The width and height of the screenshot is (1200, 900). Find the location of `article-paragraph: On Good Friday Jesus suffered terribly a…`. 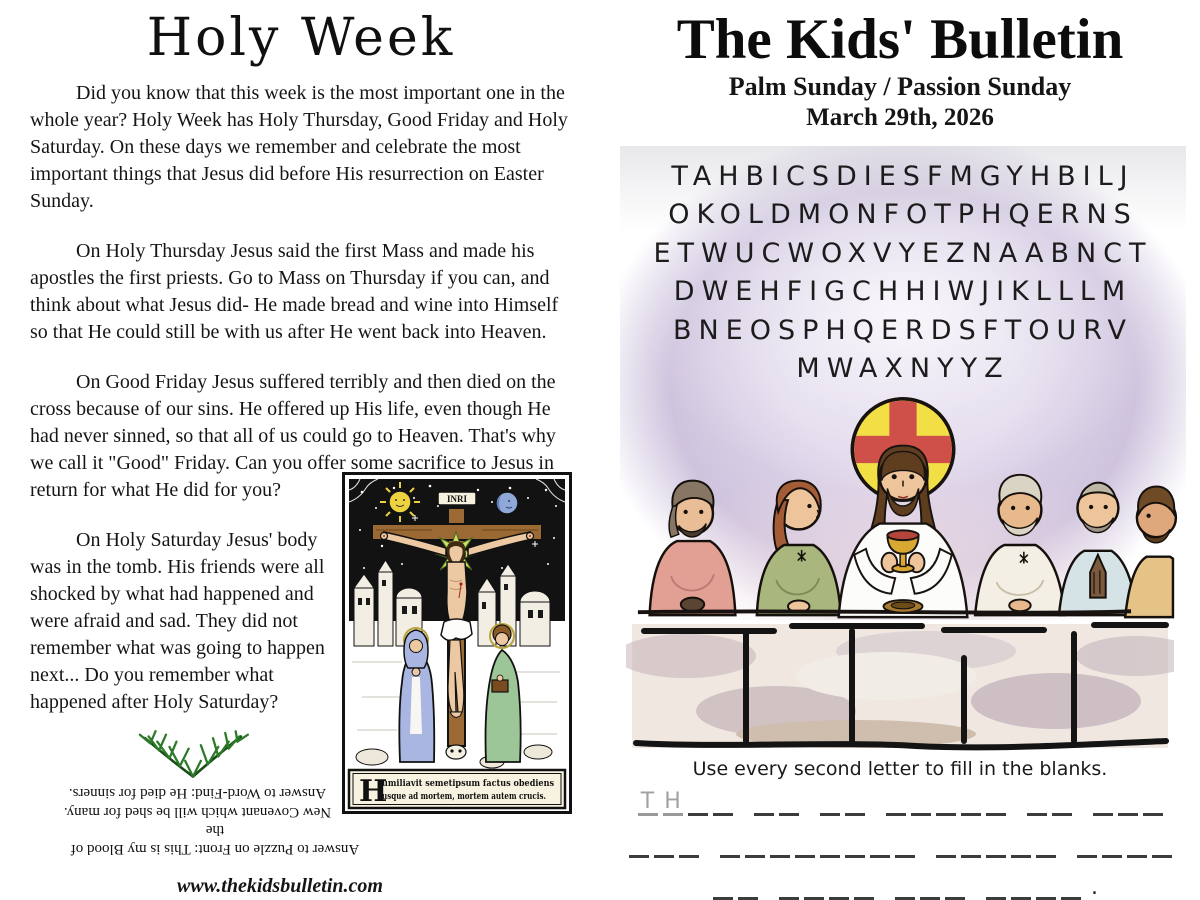

article-paragraph: On Good Friday Jesus suffered terribly a… is located at coordinates (293, 436).